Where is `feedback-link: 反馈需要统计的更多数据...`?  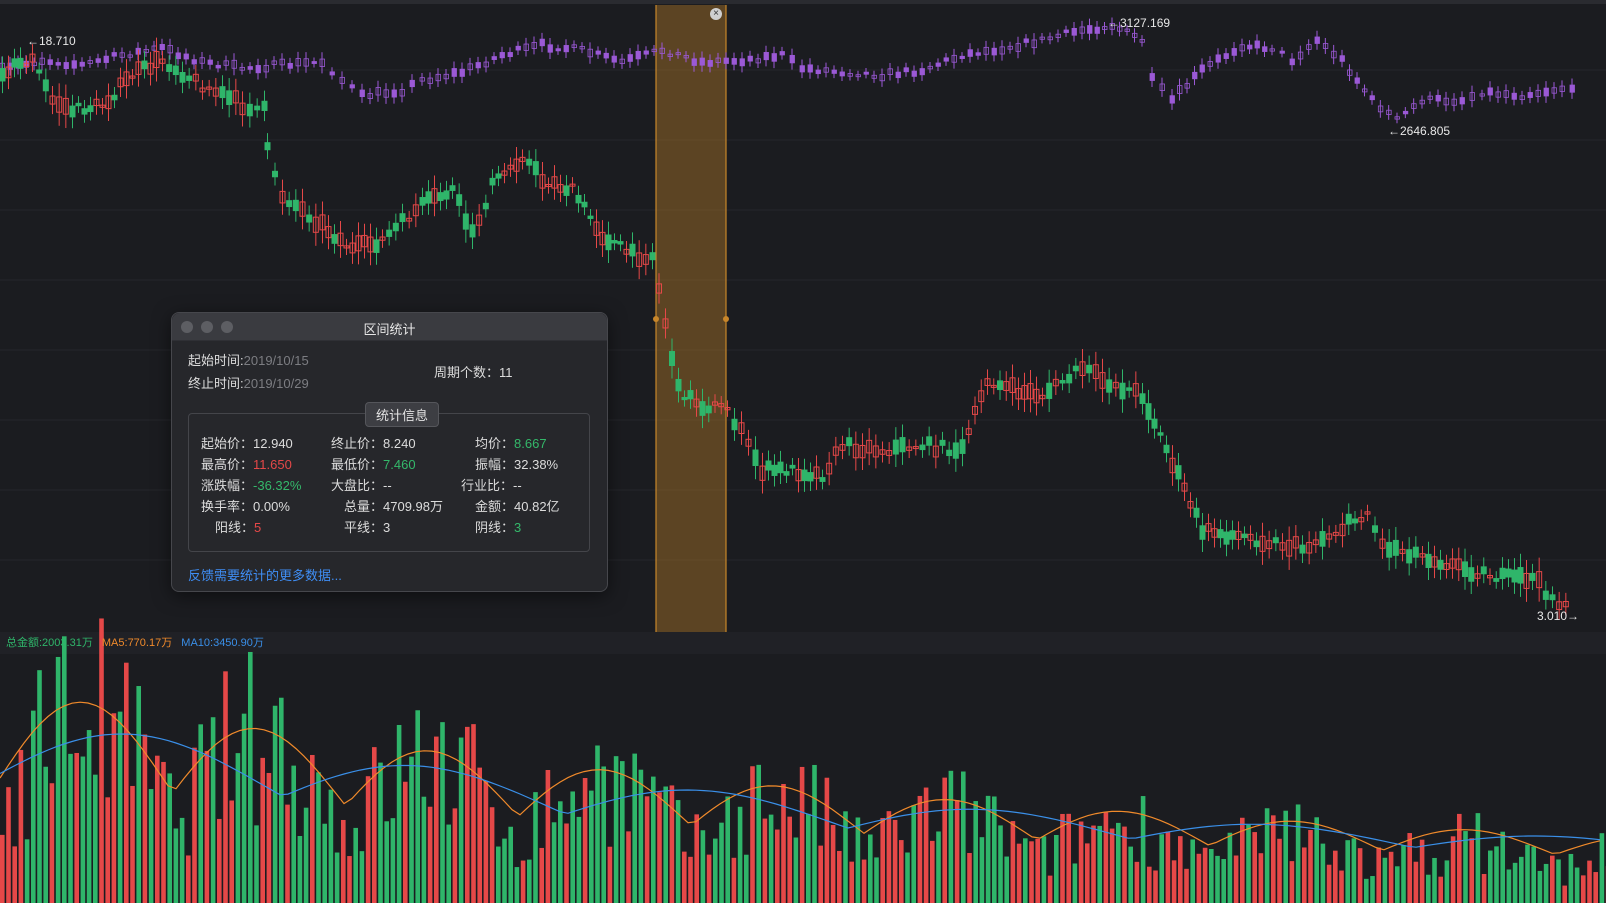
feedback-link: 反馈需要统计的更多数据... is located at coordinates (265, 575).